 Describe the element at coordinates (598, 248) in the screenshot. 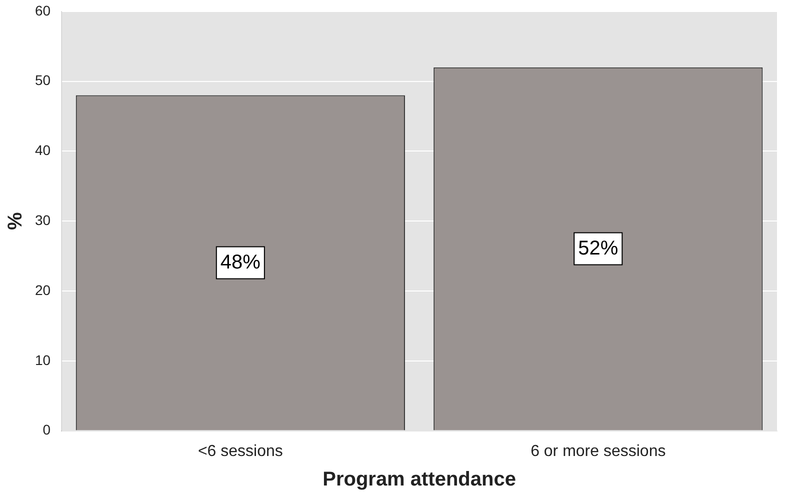

I see `data-label: 52%` at that location.